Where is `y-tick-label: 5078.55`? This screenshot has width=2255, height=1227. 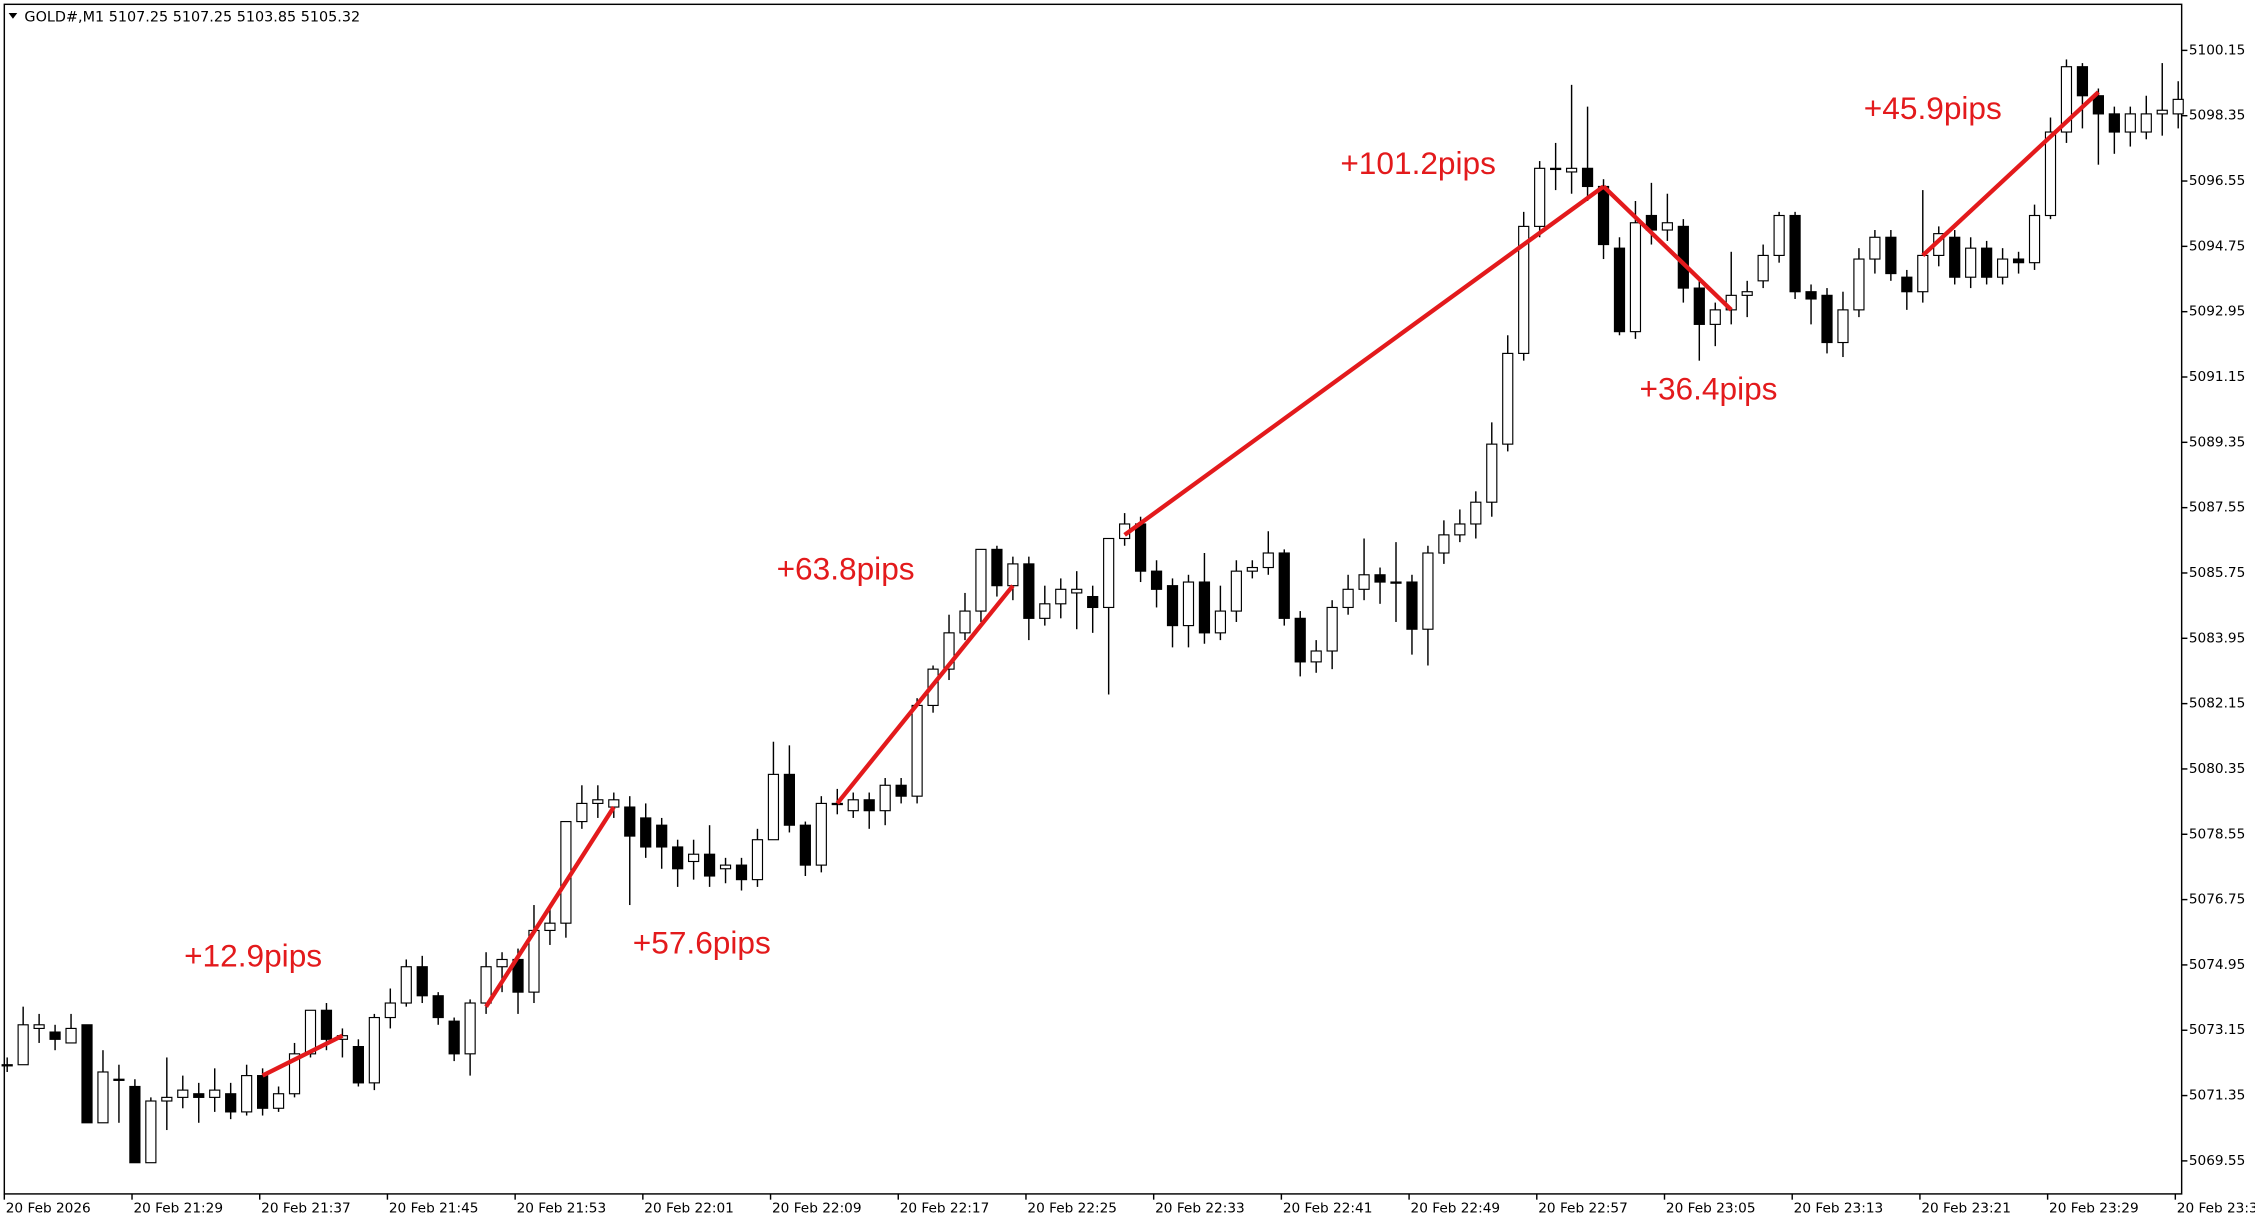
y-tick-label: 5078.55 is located at coordinates (2217, 834).